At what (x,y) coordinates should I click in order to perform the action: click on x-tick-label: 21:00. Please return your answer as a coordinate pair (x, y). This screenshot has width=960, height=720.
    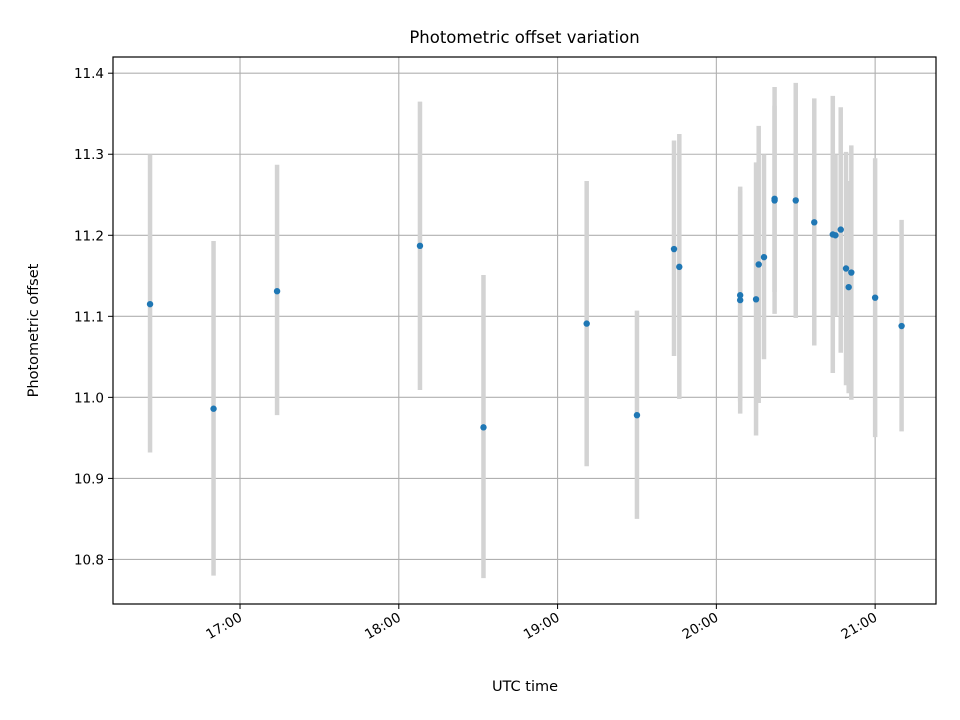
    Looking at the image, I should click on (859, 626).